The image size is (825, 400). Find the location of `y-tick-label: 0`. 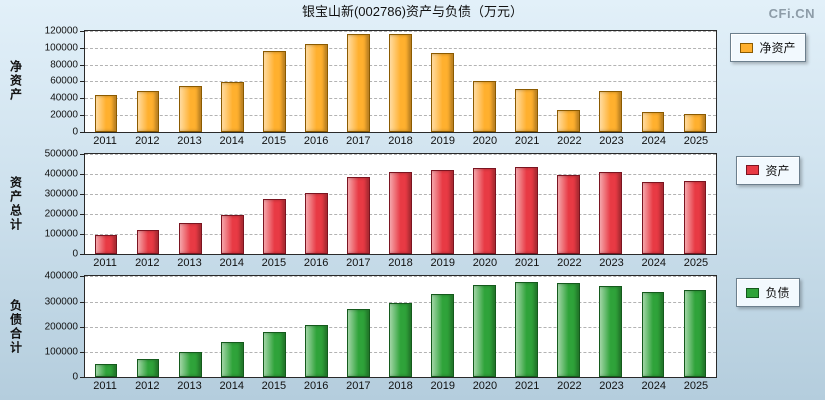

y-tick-label: 0 is located at coordinates (75, 377).